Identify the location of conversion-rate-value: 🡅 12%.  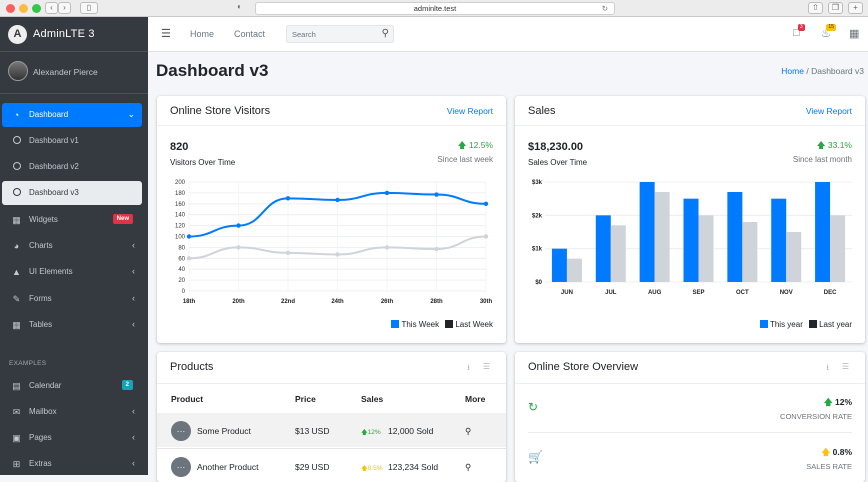
(838, 404).